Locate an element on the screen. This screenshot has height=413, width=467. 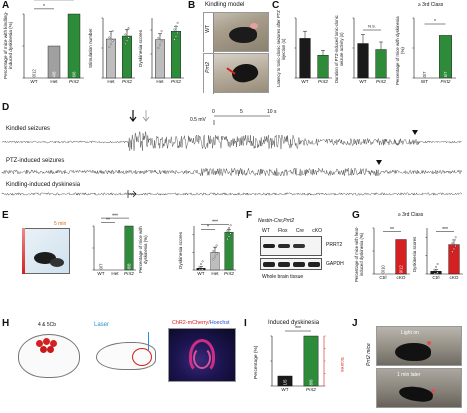
arrow-down-icon is located at coordinates (133, 116).